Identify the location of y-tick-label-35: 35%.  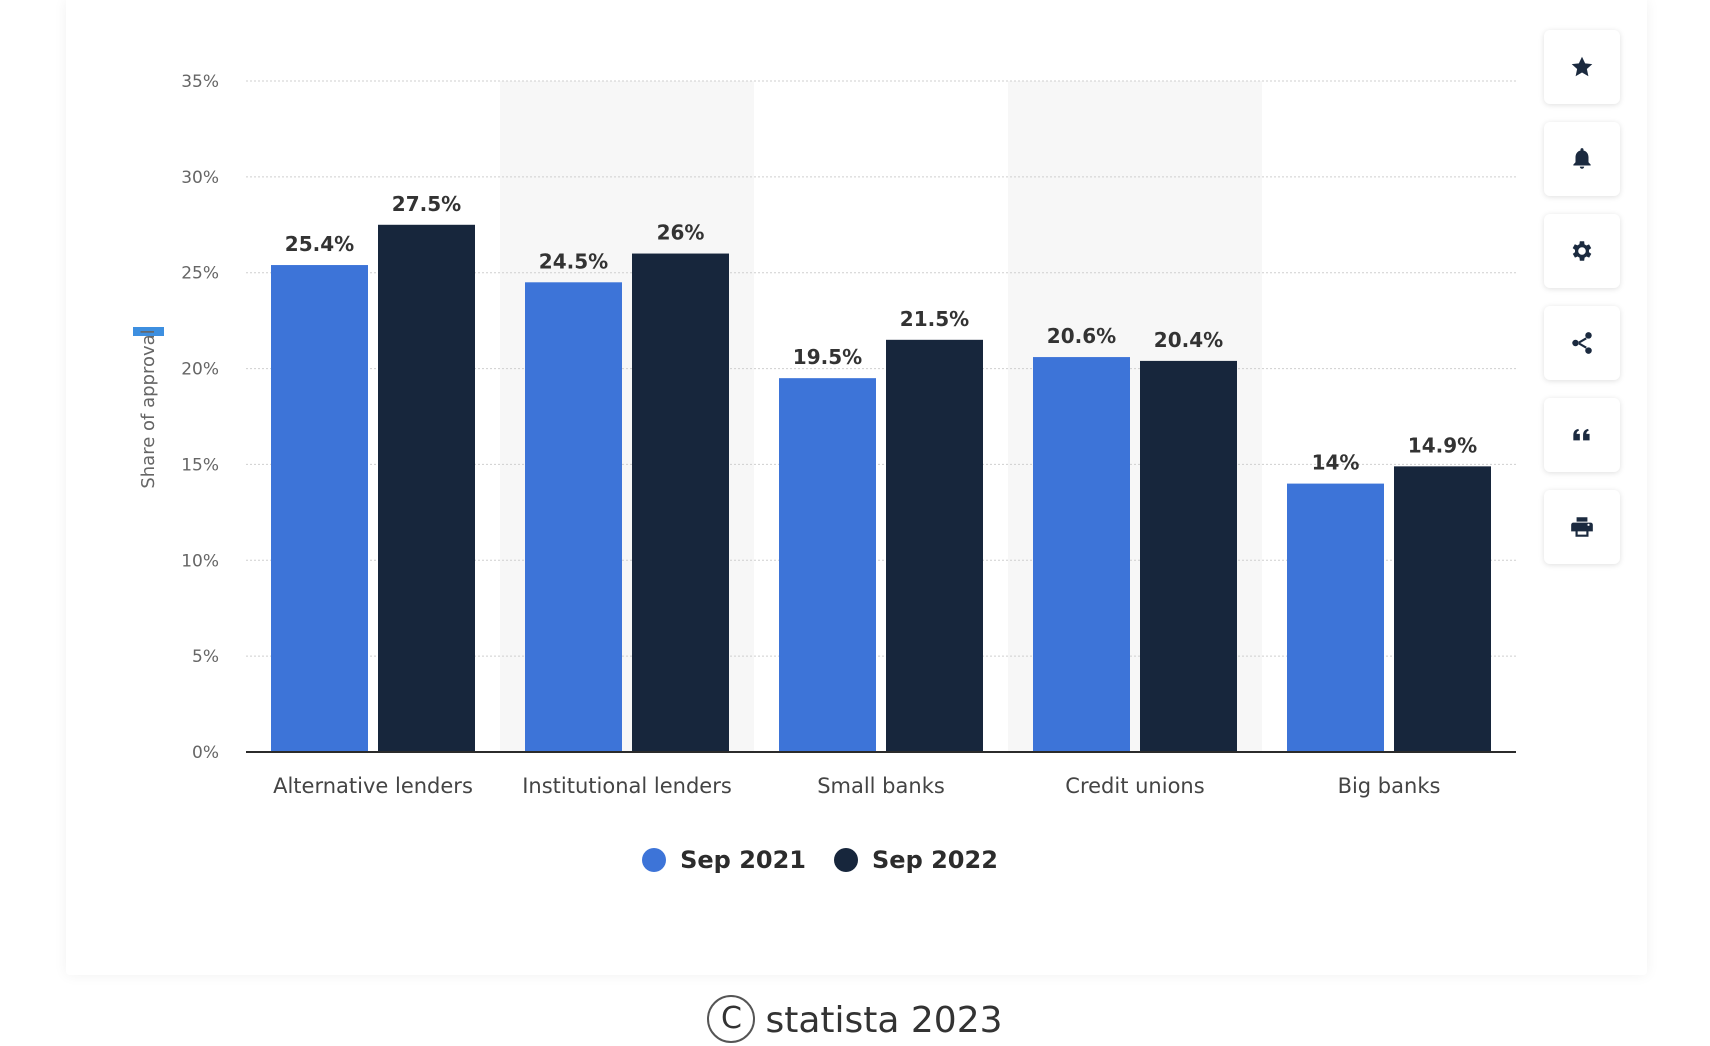
(200, 82).